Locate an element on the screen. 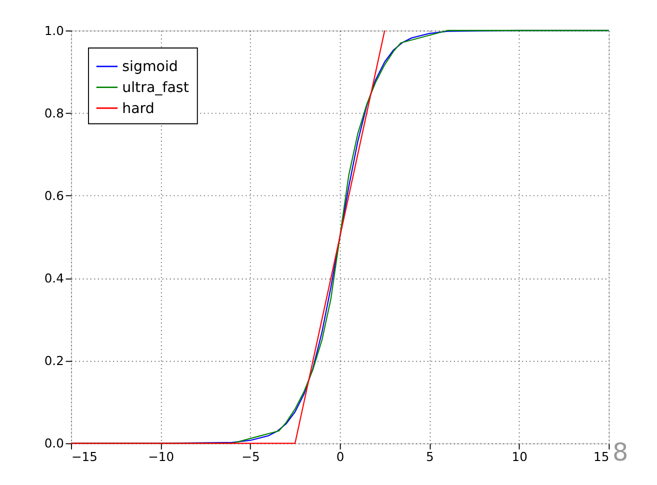 This screenshot has width=657, height=485. x-tick-label: 15 is located at coordinates (602, 457).